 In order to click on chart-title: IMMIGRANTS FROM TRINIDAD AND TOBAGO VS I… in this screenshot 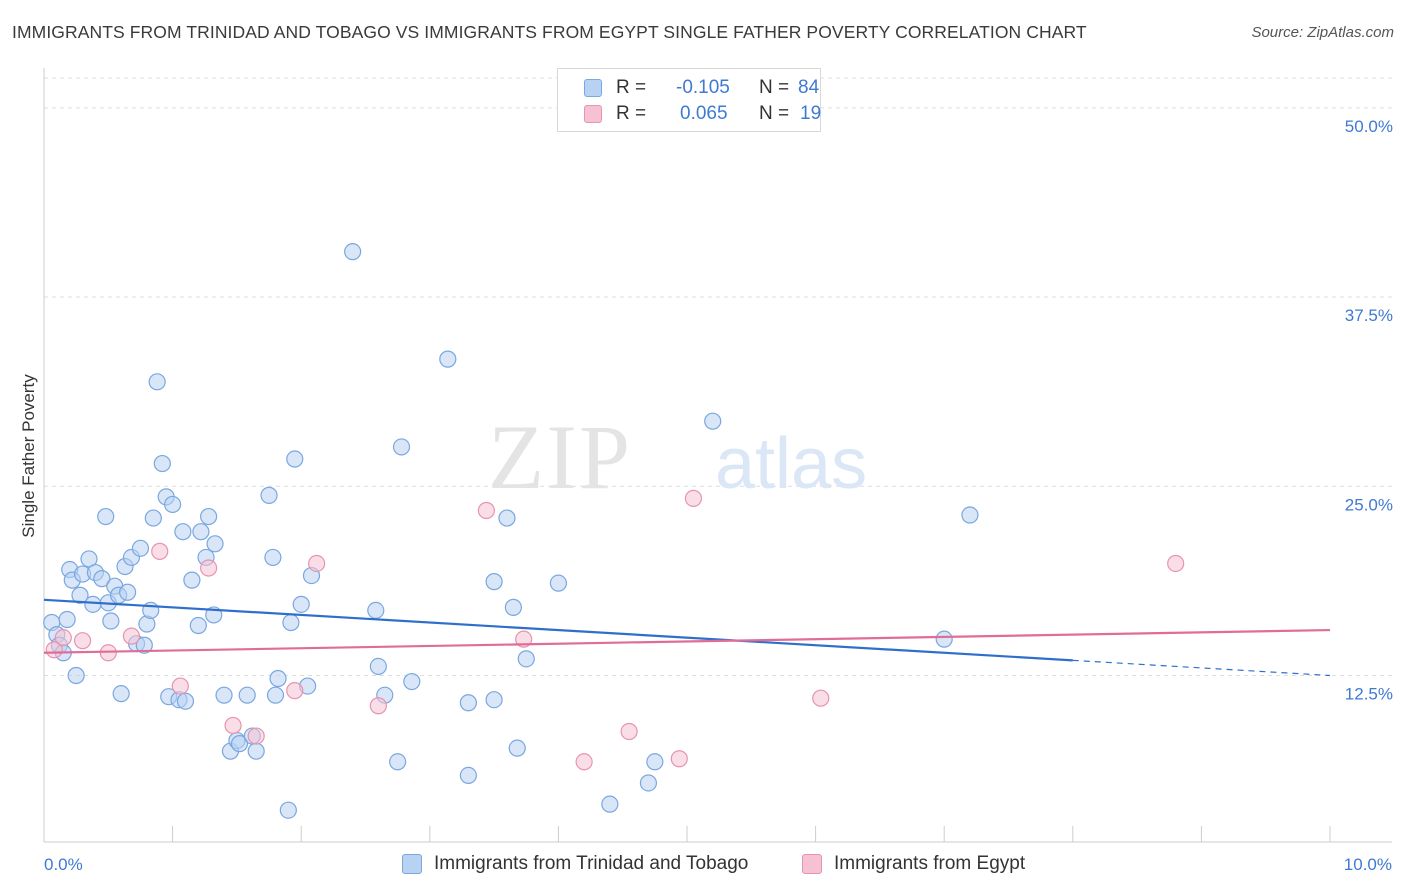, I will do `click(549, 32)`.